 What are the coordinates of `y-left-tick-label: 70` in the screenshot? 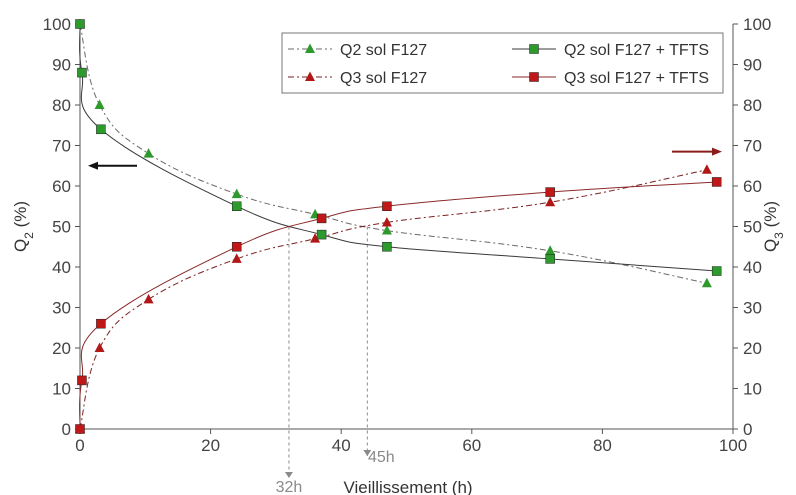 It's located at (61, 146).